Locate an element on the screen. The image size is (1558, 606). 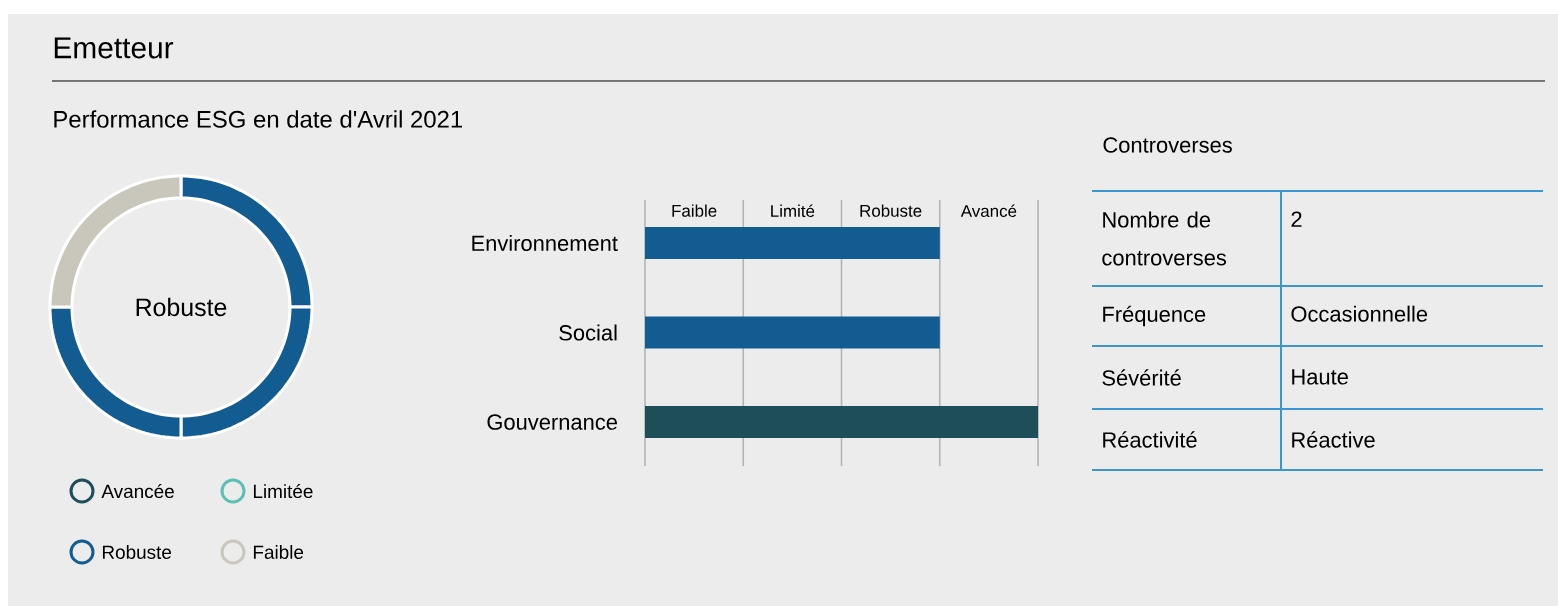
text: Haute is located at coordinates (1320, 377).